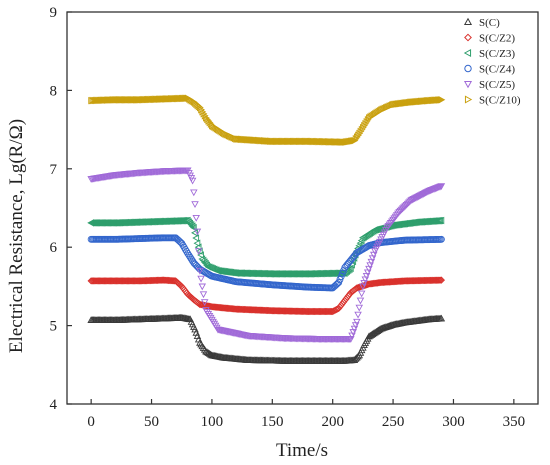 The width and height of the screenshot is (550, 465). Describe the element at coordinates (497, 70) in the screenshot. I see `legend-label: S(C/Z4)` at that location.